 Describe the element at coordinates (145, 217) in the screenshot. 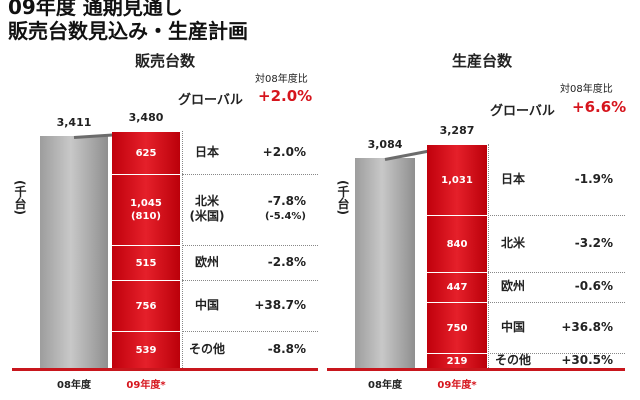

I see `segment-sub-value: (810)` at that location.